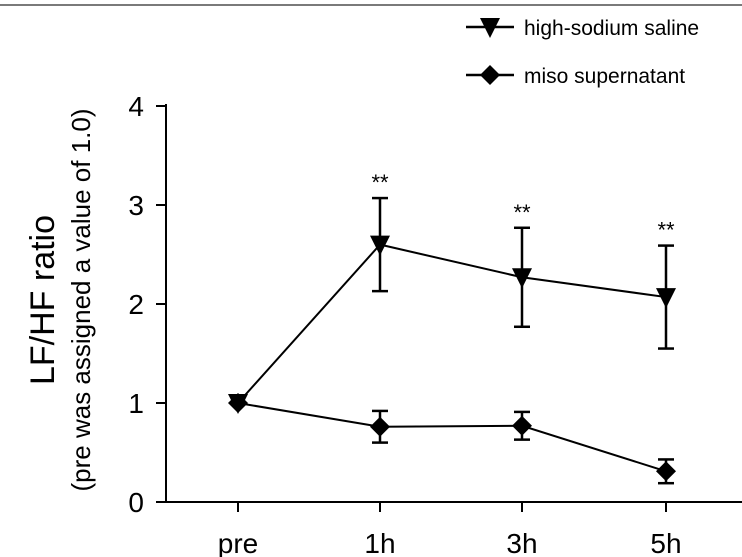  I want to click on legend-item: high-sodium saline, so click(582, 28).